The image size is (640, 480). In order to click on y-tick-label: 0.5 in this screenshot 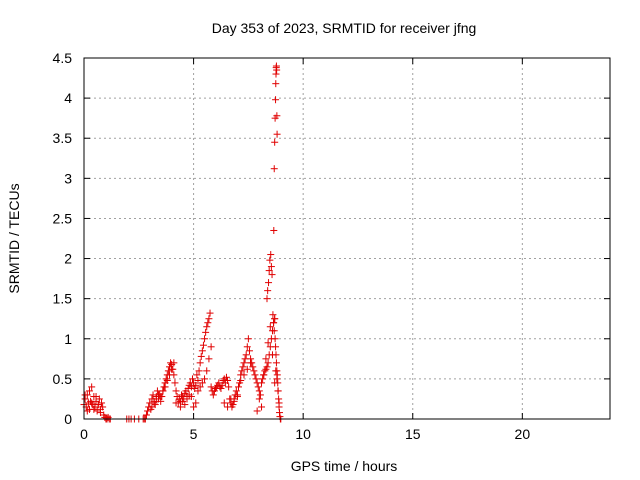, I will do `click(63, 379)`.